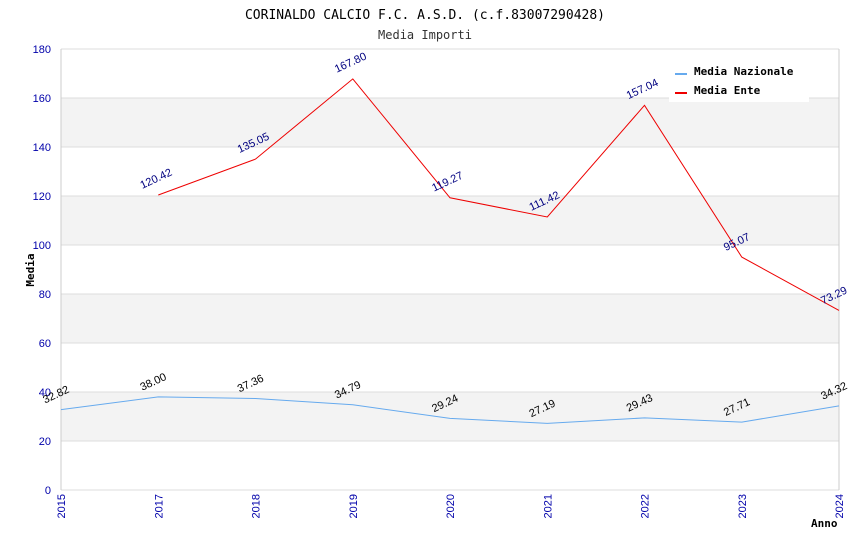  Describe the element at coordinates (42, 197) in the screenshot. I see `y-tick-label: 120` at that location.